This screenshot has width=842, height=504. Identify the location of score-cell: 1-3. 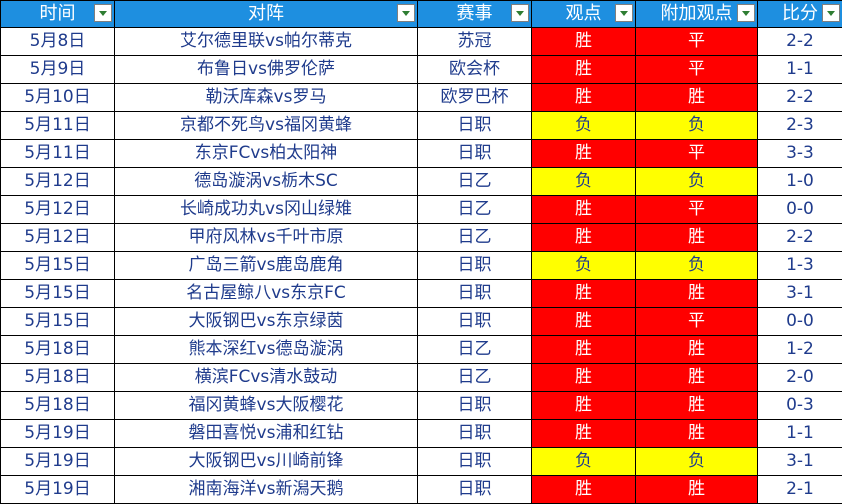
(800, 266).